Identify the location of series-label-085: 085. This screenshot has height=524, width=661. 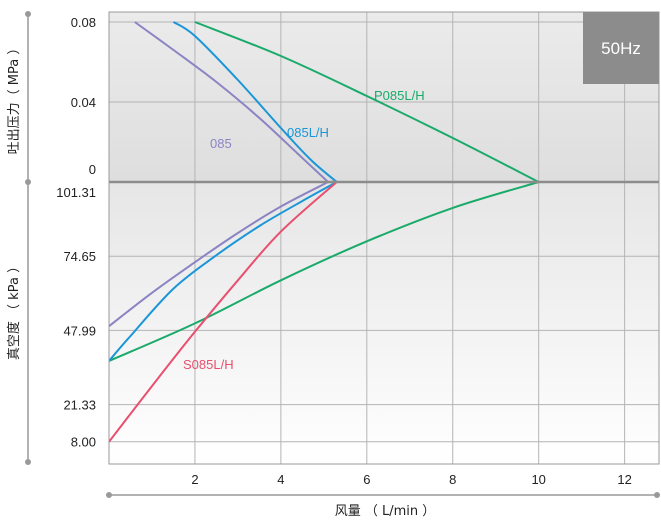
(221, 143).